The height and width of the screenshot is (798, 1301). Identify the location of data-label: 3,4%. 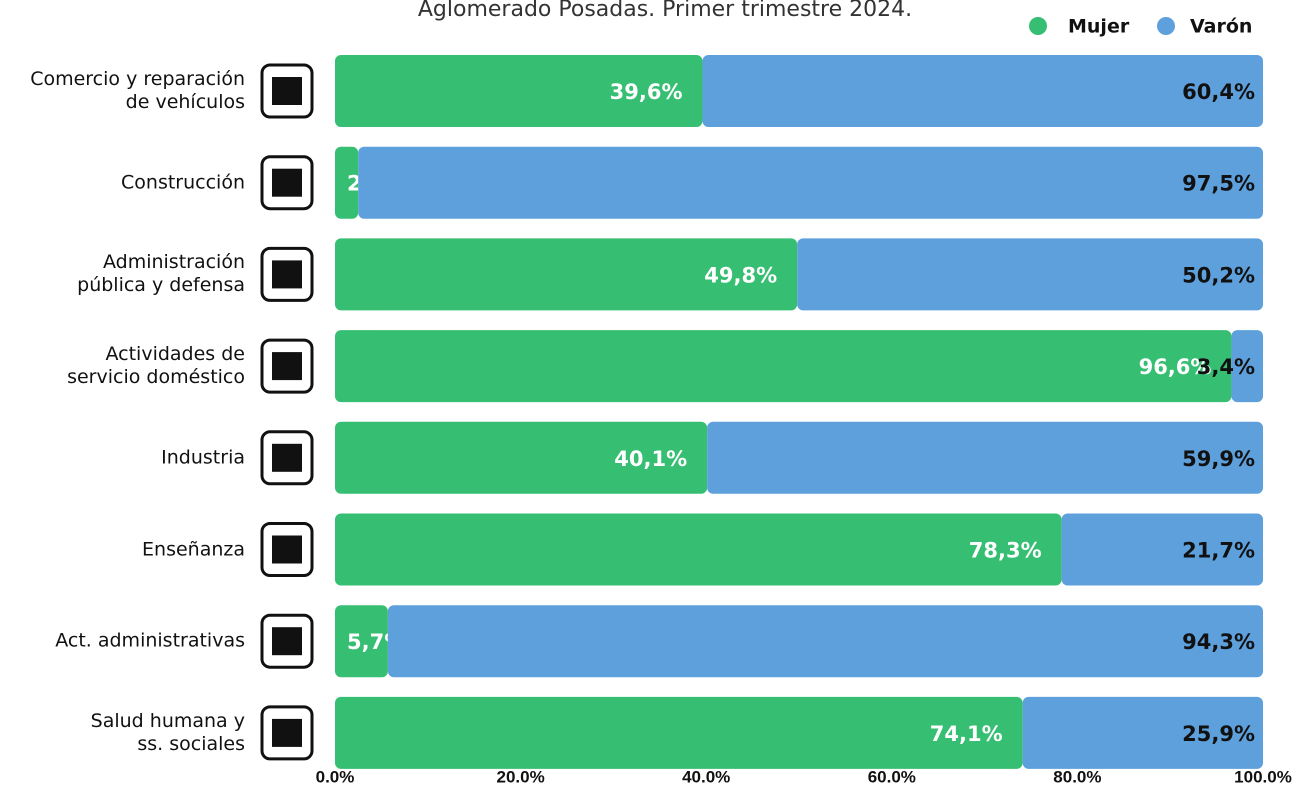
(1226, 367).